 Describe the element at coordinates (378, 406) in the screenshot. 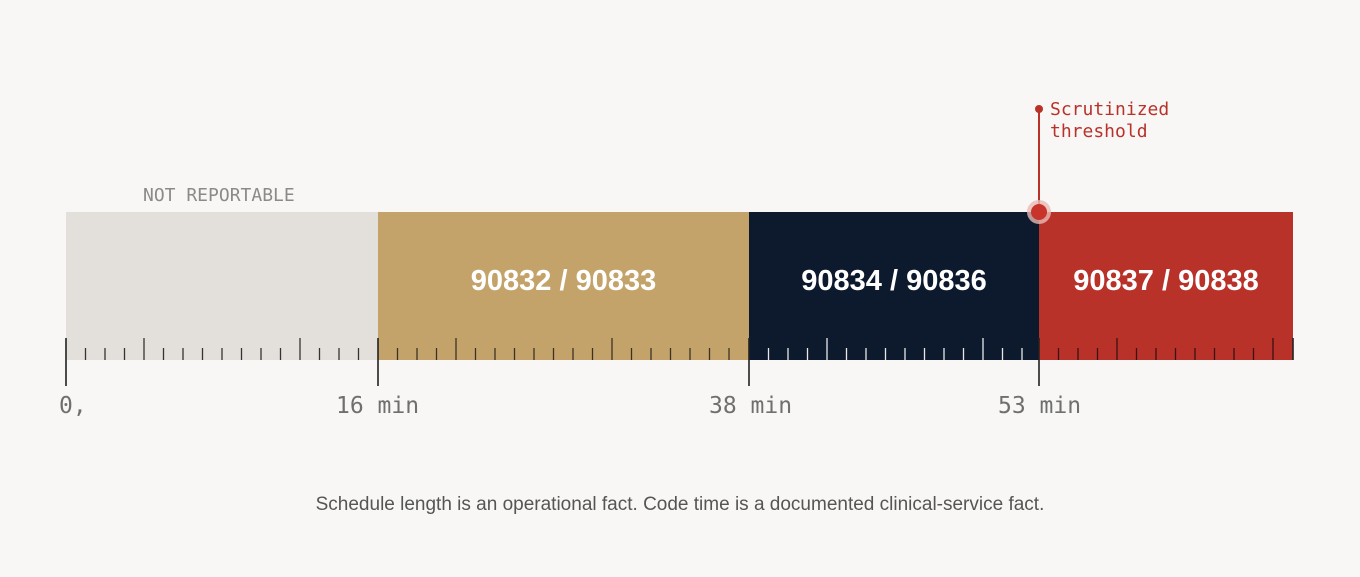

I see `axis-label: 16 min` at that location.